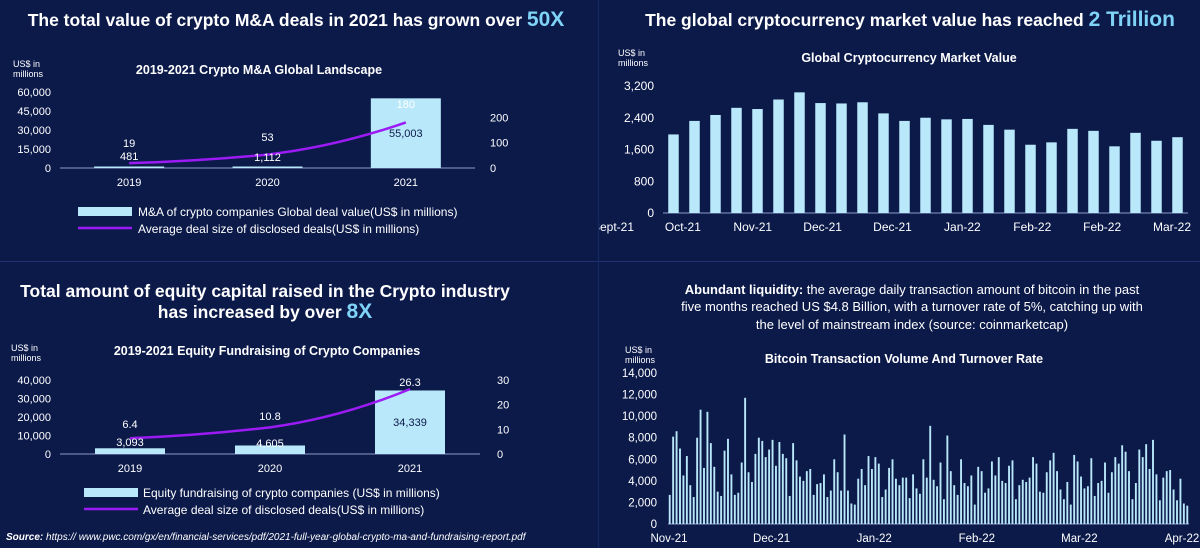  What do you see at coordinates (631, 53) in the screenshot?
I see `market-y-unit-1: US$ in` at bounding box center [631, 53].